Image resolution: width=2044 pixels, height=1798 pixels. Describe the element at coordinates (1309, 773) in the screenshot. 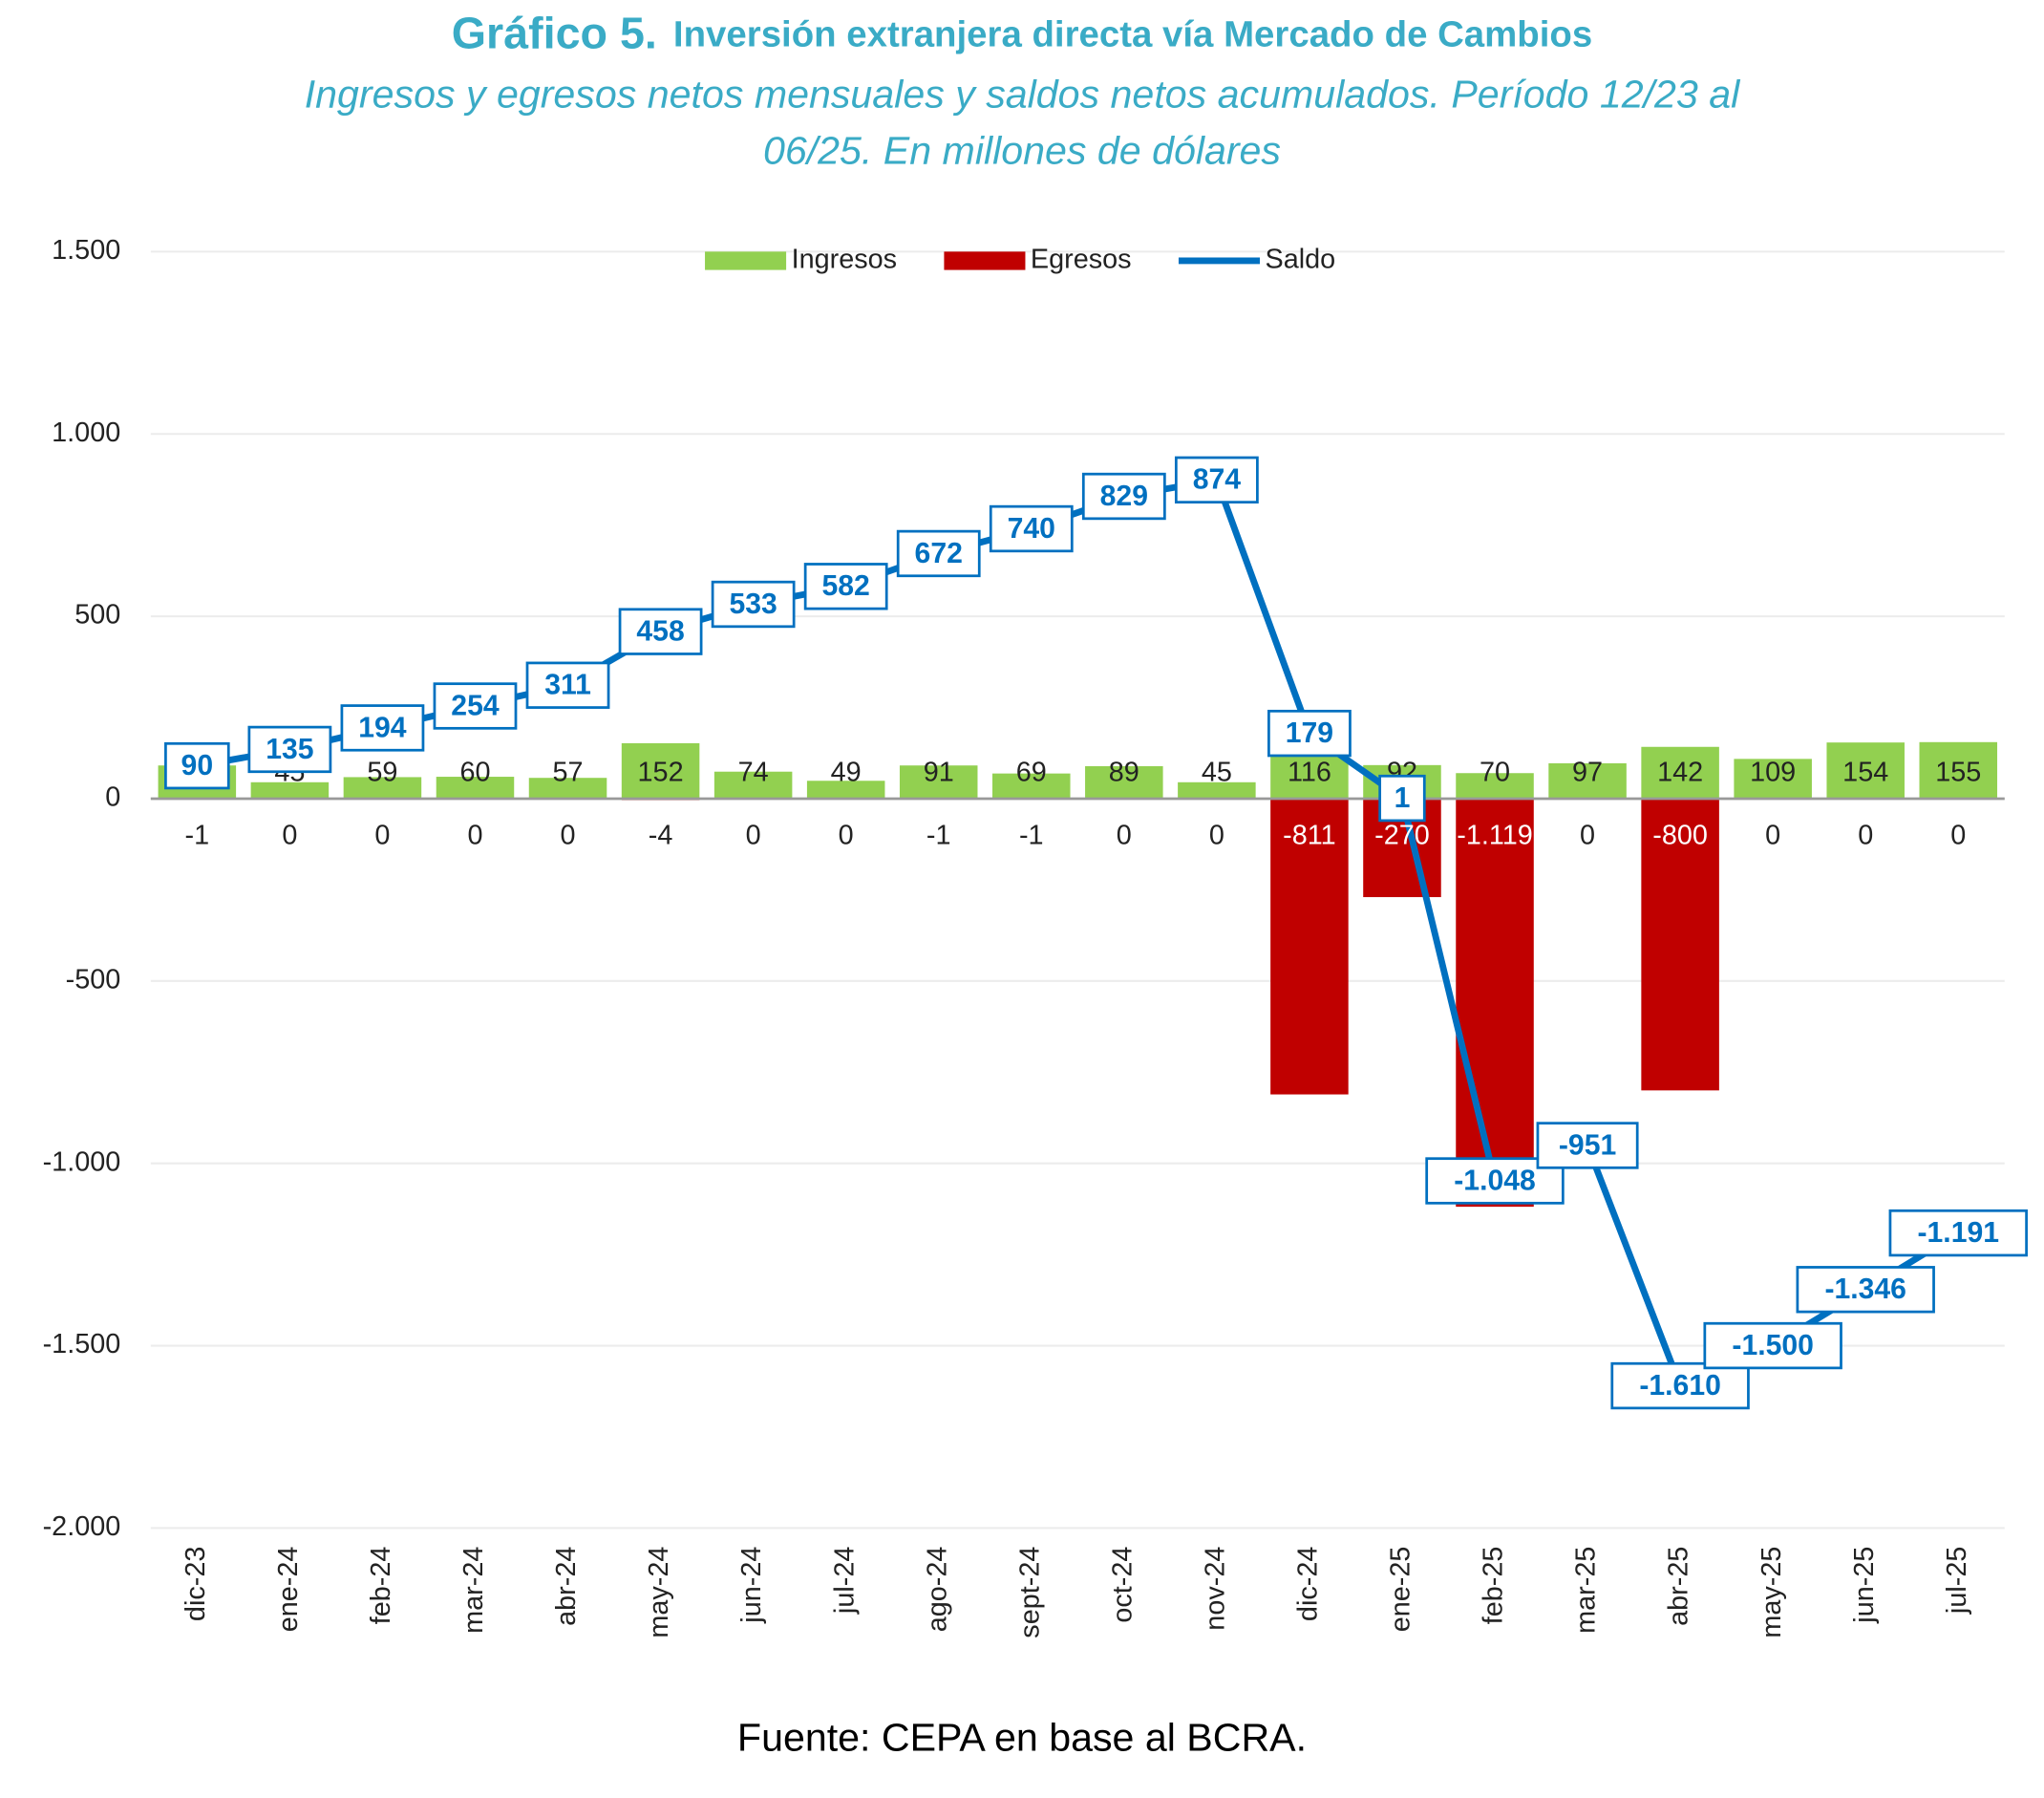

I see `value-label: 116` at that location.